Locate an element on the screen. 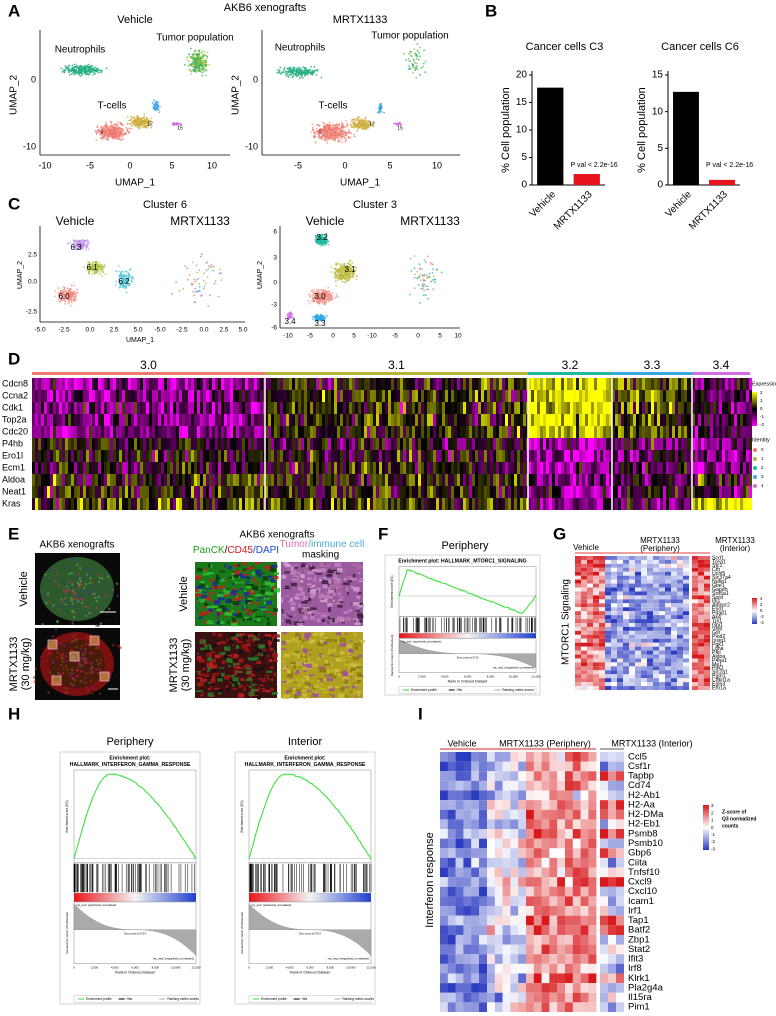 The height and width of the screenshot is (1016, 776). y-tick-label: 15 is located at coordinates (522, 102).